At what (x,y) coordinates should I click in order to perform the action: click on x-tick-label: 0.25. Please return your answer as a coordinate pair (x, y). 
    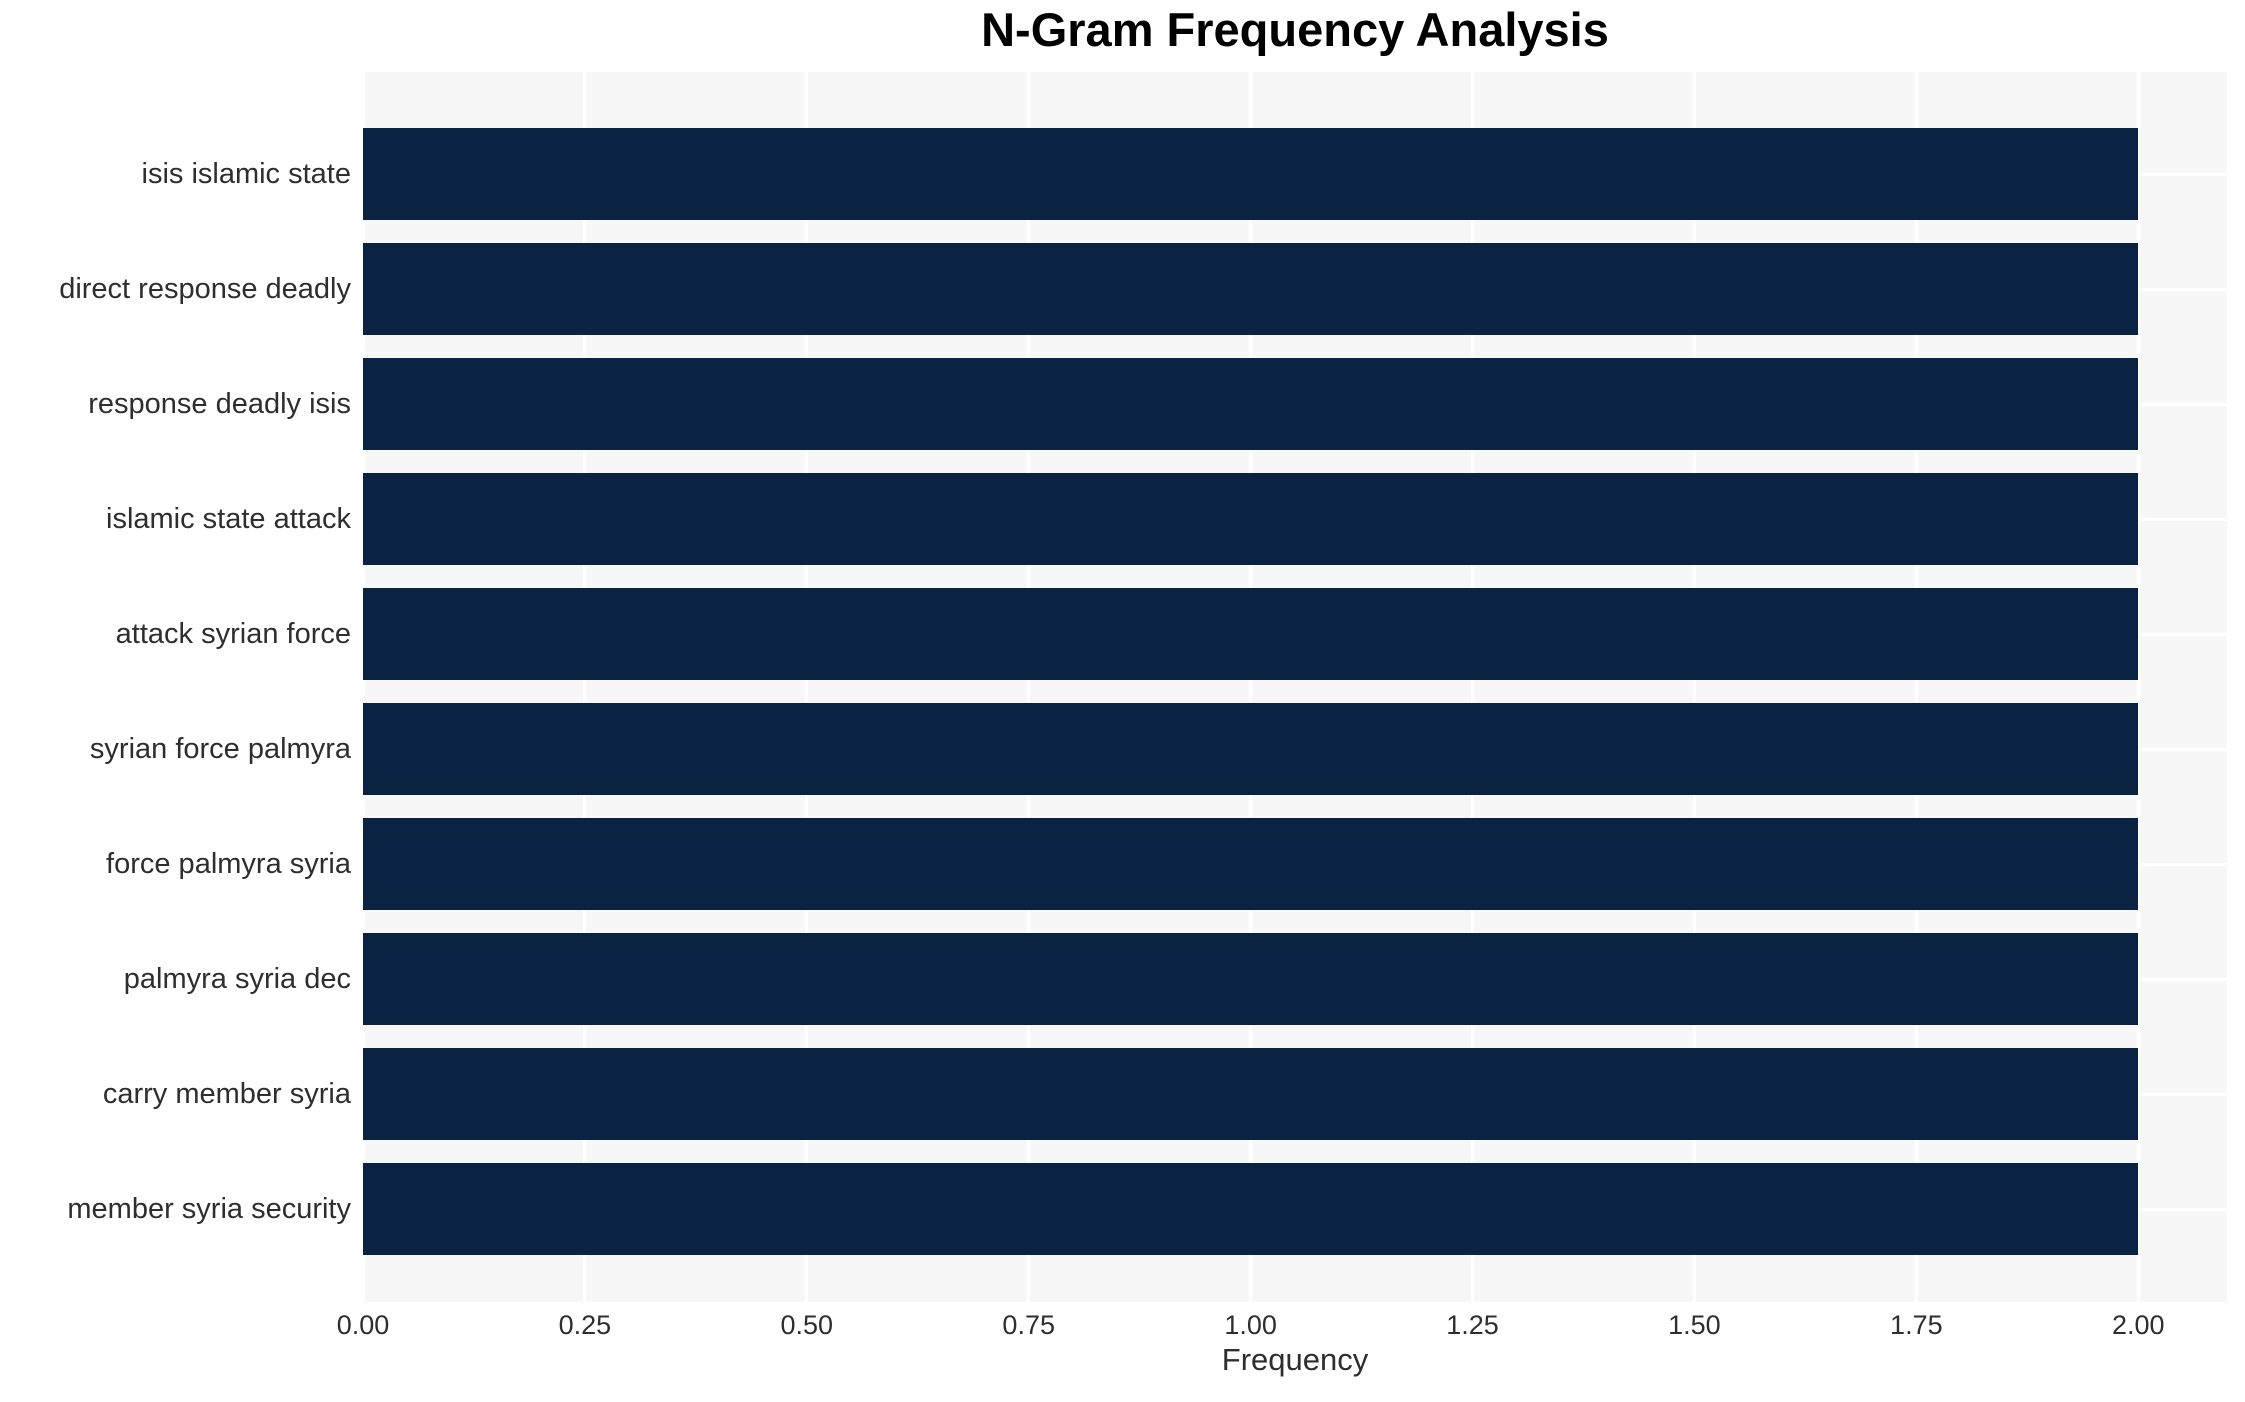
    Looking at the image, I should click on (585, 1325).